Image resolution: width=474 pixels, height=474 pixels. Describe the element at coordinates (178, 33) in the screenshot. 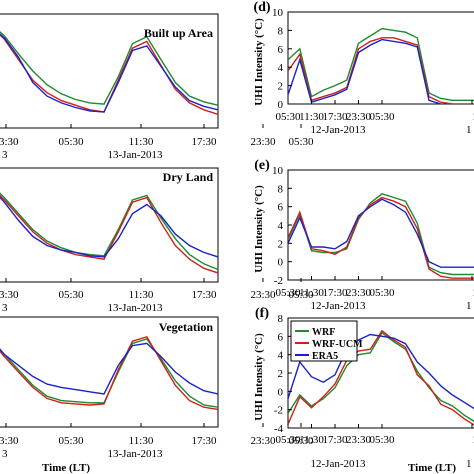

I see `panel-title: Built up Area` at that location.